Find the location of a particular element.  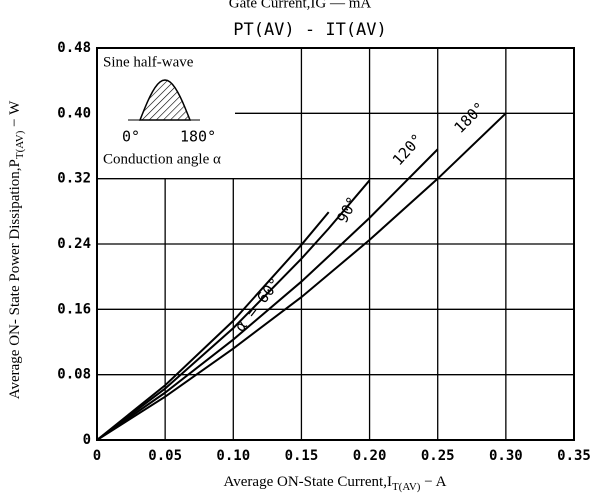

y-tick-label: 0.16 is located at coordinates (74, 309).